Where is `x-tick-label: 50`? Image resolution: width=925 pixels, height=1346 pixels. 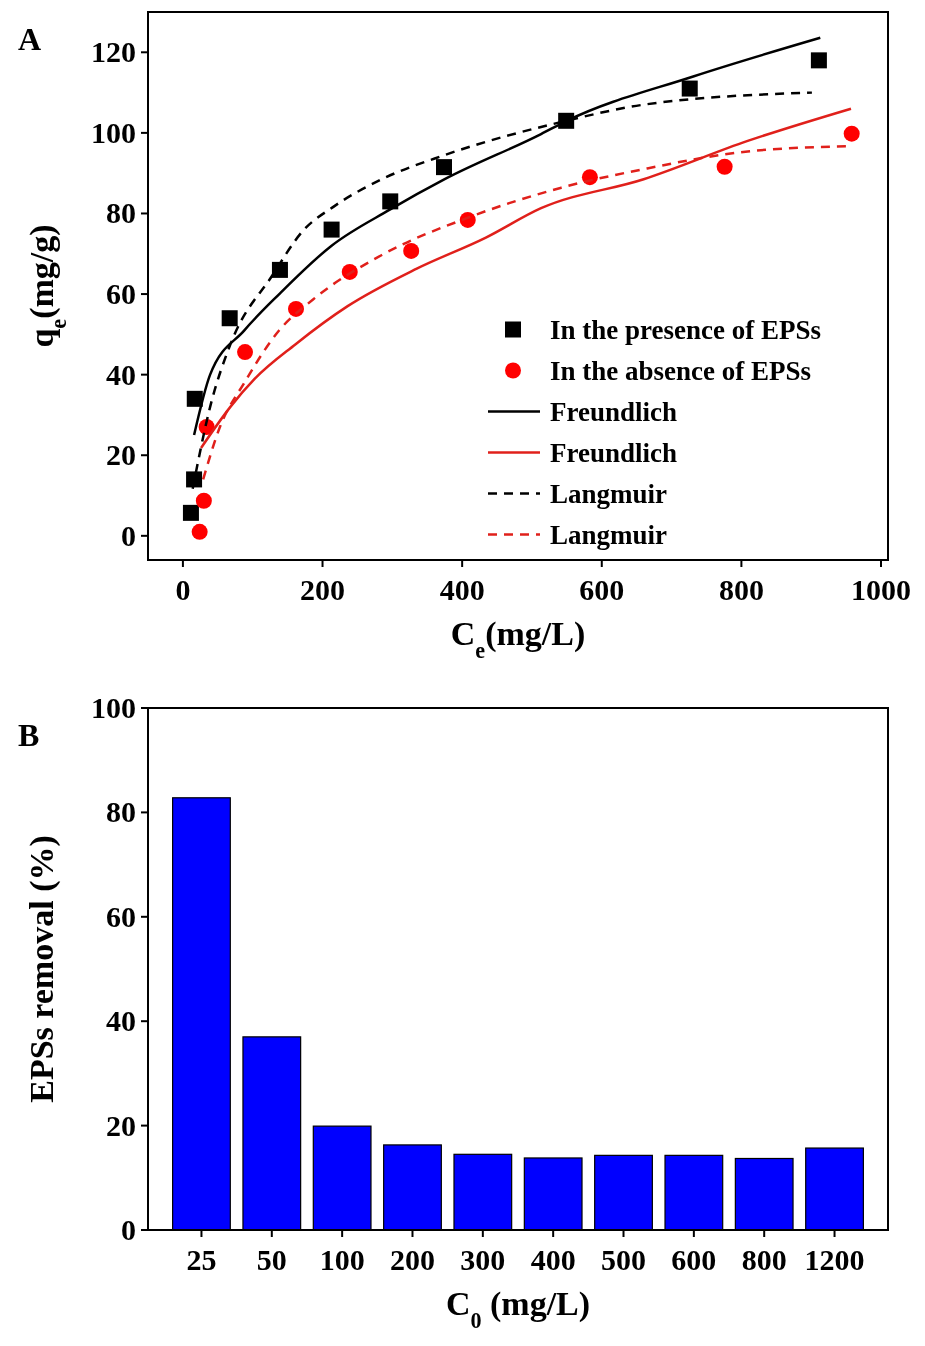
x-tick-label: 50 is located at coordinates (271, 1259).